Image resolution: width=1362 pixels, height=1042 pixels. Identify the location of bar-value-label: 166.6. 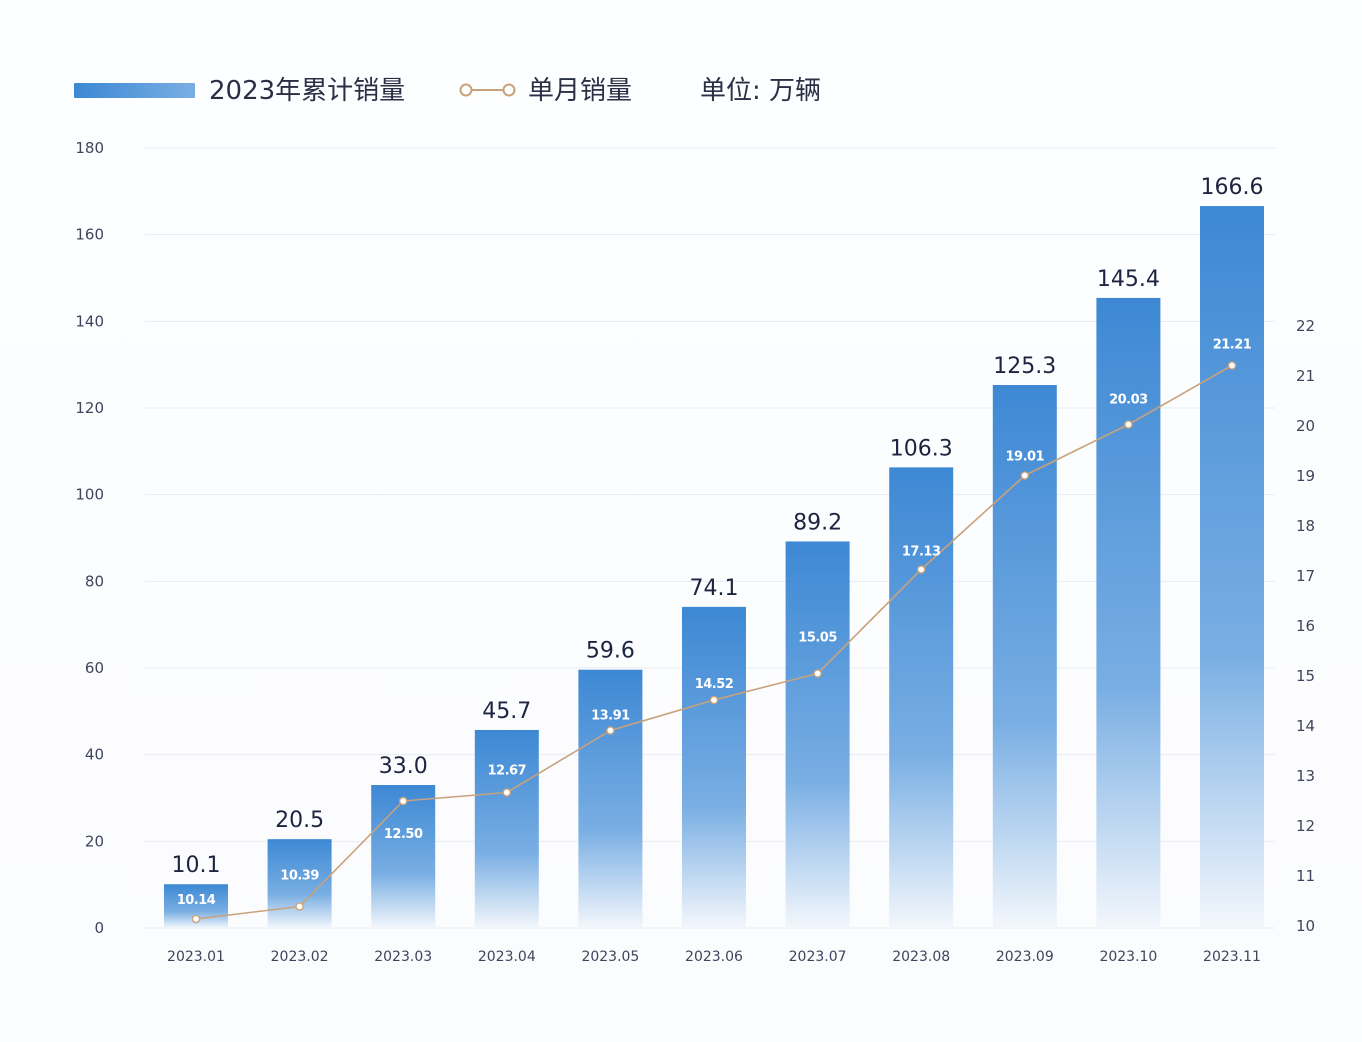
(1232, 187).